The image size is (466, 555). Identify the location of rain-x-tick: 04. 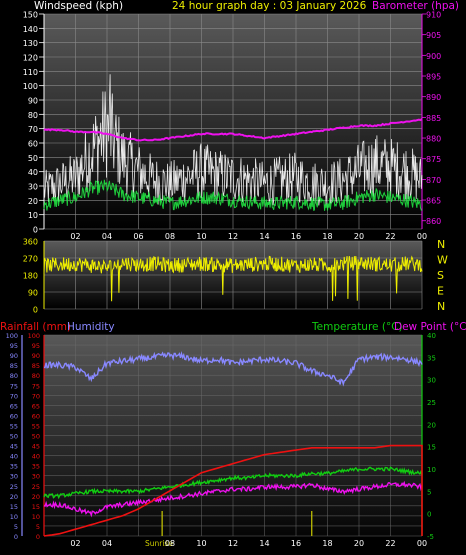
(107, 543).